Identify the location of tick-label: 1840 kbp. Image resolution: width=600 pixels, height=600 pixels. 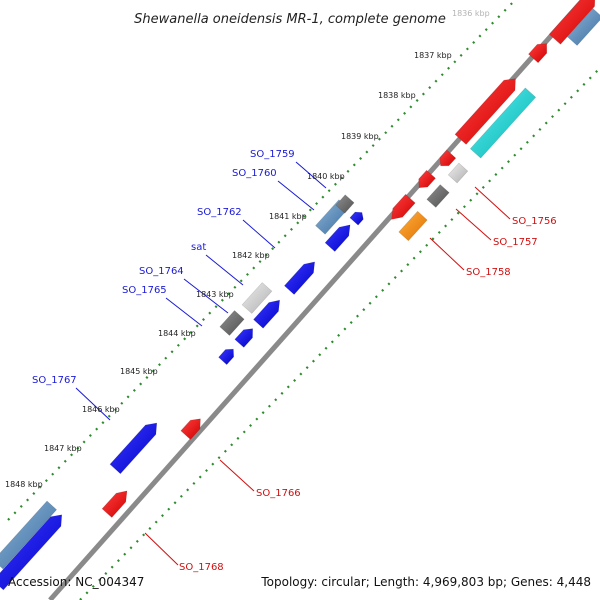
(326, 176).